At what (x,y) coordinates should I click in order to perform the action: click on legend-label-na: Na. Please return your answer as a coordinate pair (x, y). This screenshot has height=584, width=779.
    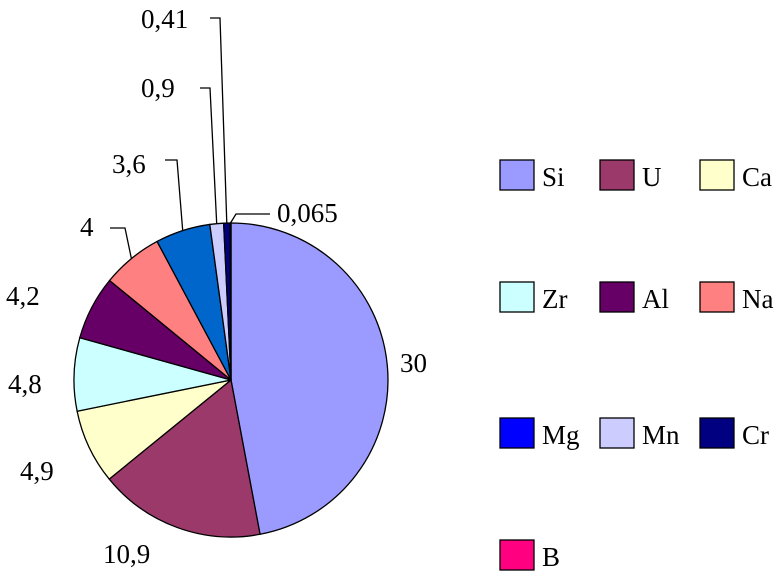
    Looking at the image, I should click on (757, 299).